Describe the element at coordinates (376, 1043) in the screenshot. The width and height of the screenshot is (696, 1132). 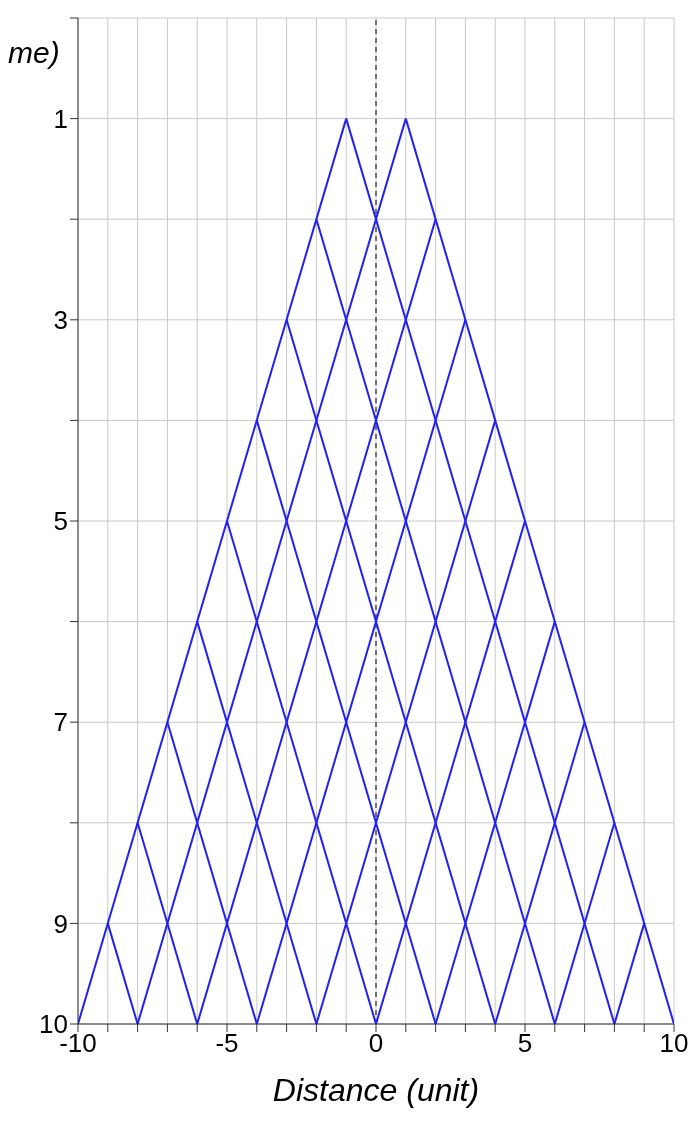
I see `x-tick-label: 0` at that location.